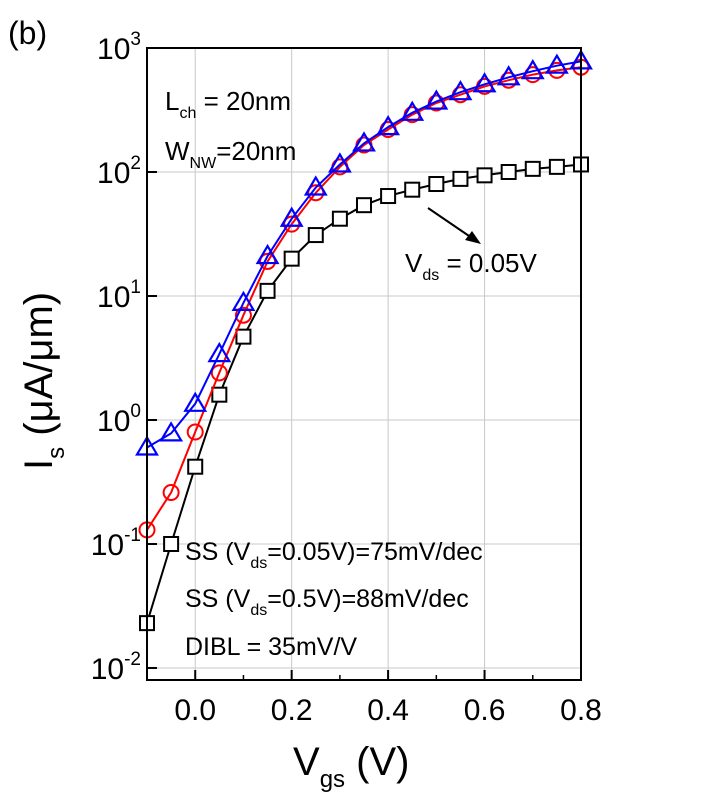  Describe the element at coordinates (195, 710) in the screenshot. I see `x-tick-label: 0.0` at that location.